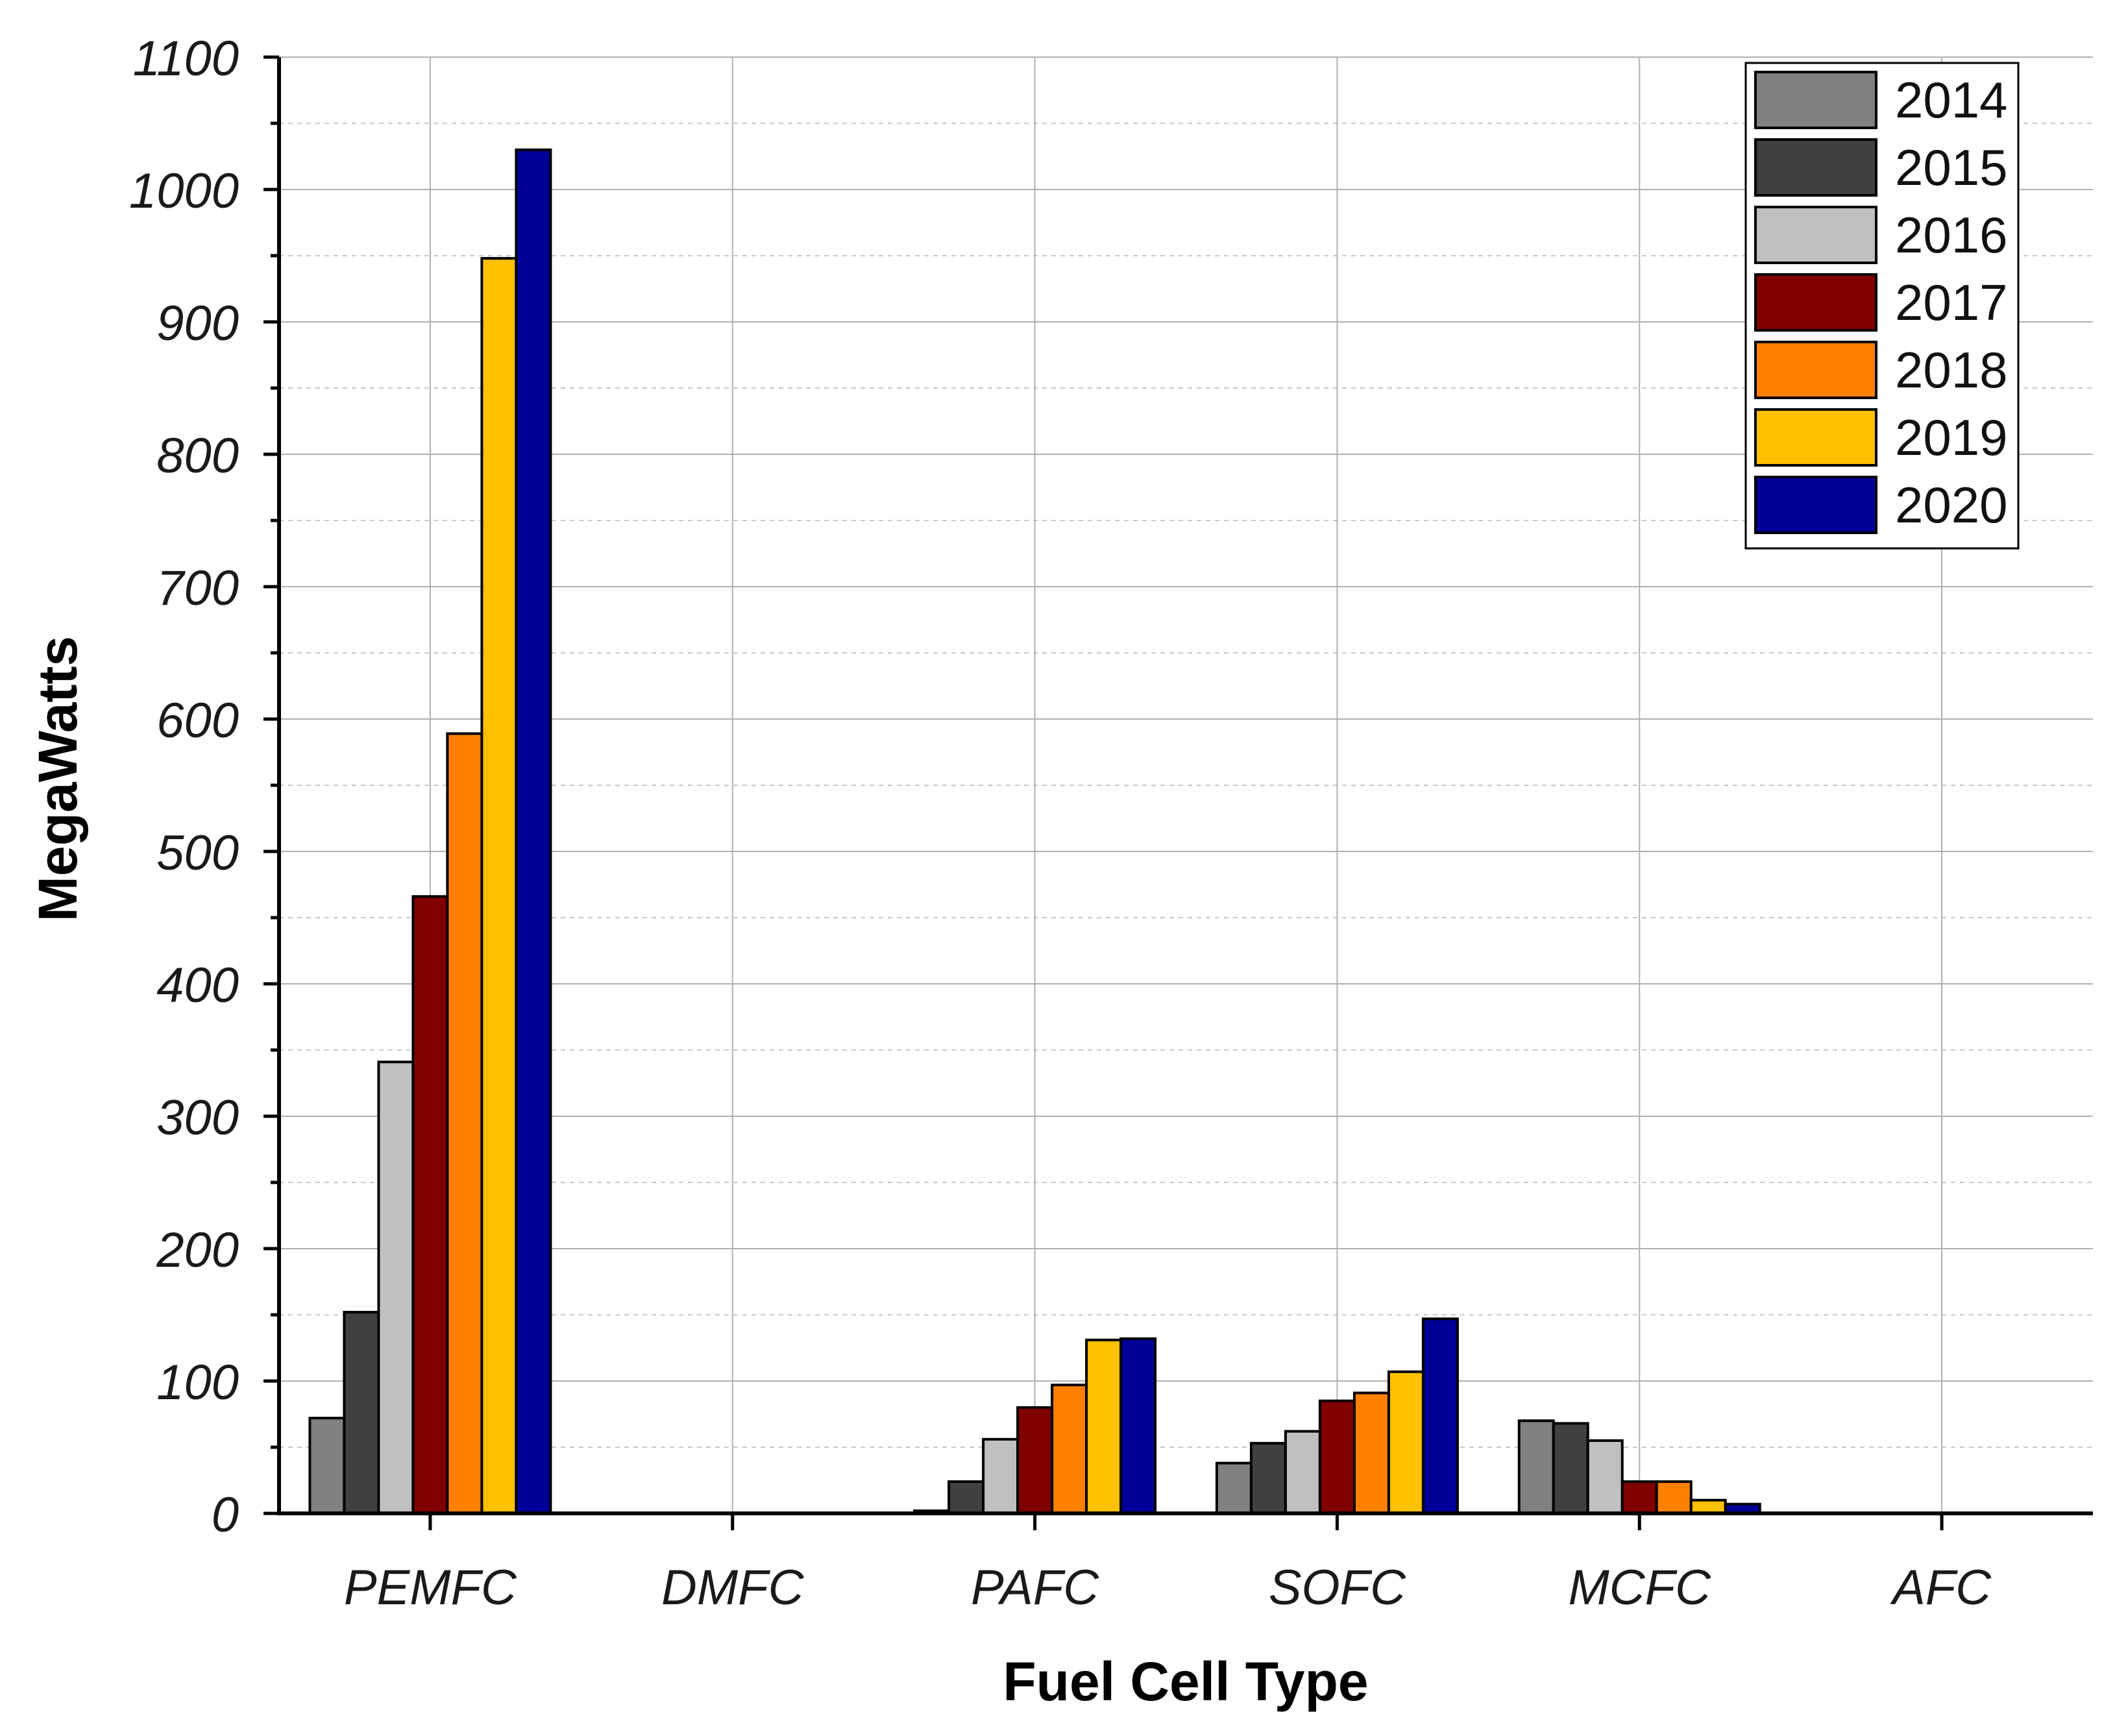 The width and height of the screenshot is (2115, 1736). I want to click on bar-pemfc-2014, so click(327, 1466).